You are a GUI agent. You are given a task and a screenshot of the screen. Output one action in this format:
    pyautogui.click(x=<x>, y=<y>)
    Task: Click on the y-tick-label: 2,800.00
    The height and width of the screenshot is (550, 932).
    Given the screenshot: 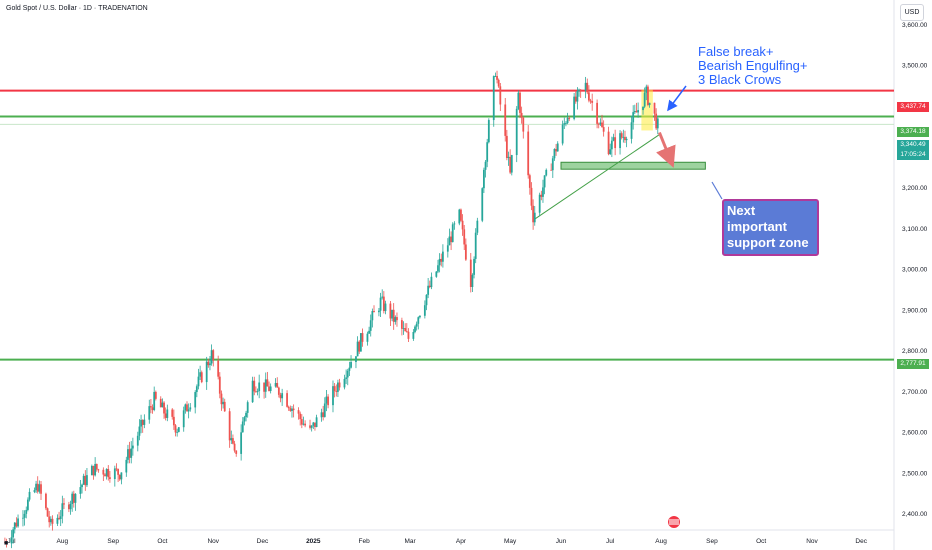 What is the action you would take?
    pyautogui.click(x=915, y=351)
    